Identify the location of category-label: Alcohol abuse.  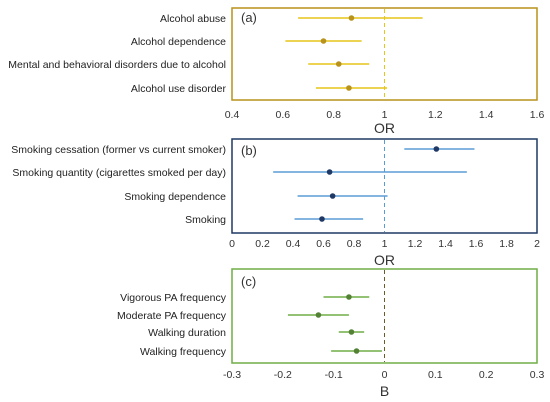
(193, 19).